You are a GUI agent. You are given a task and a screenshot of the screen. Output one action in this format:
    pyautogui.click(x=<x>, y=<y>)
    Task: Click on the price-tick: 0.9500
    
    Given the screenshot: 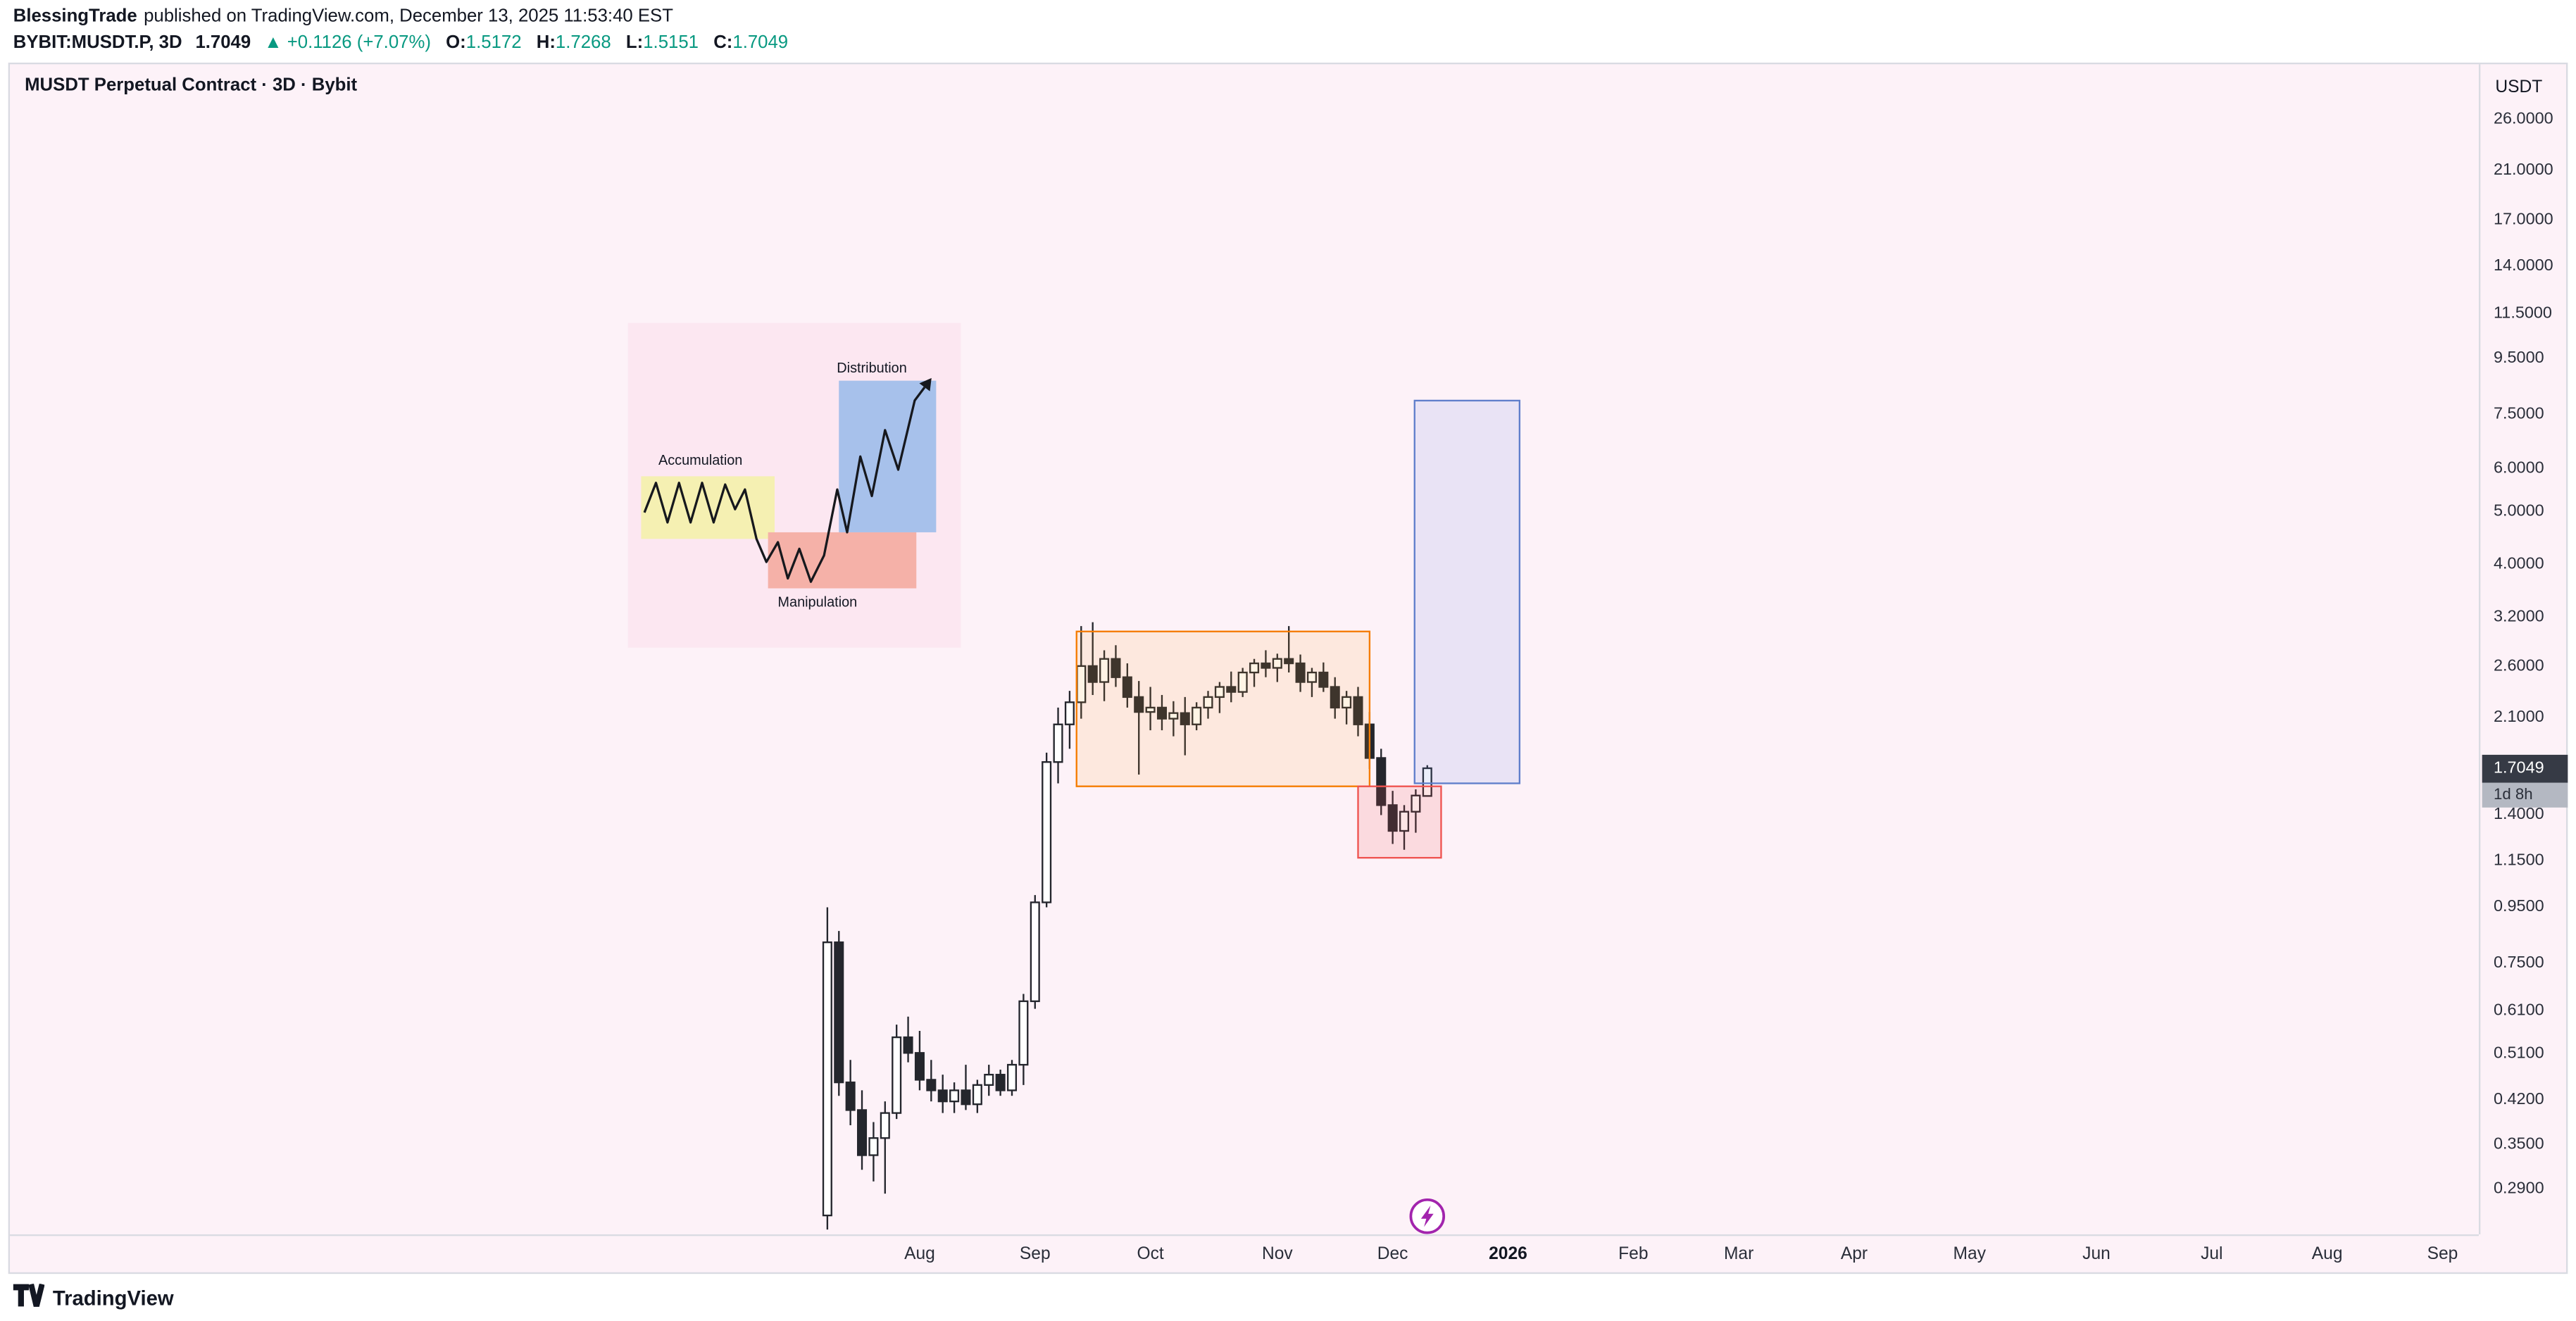 What is the action you would take?
    pyautogui.click(x=2519, y=906)
    